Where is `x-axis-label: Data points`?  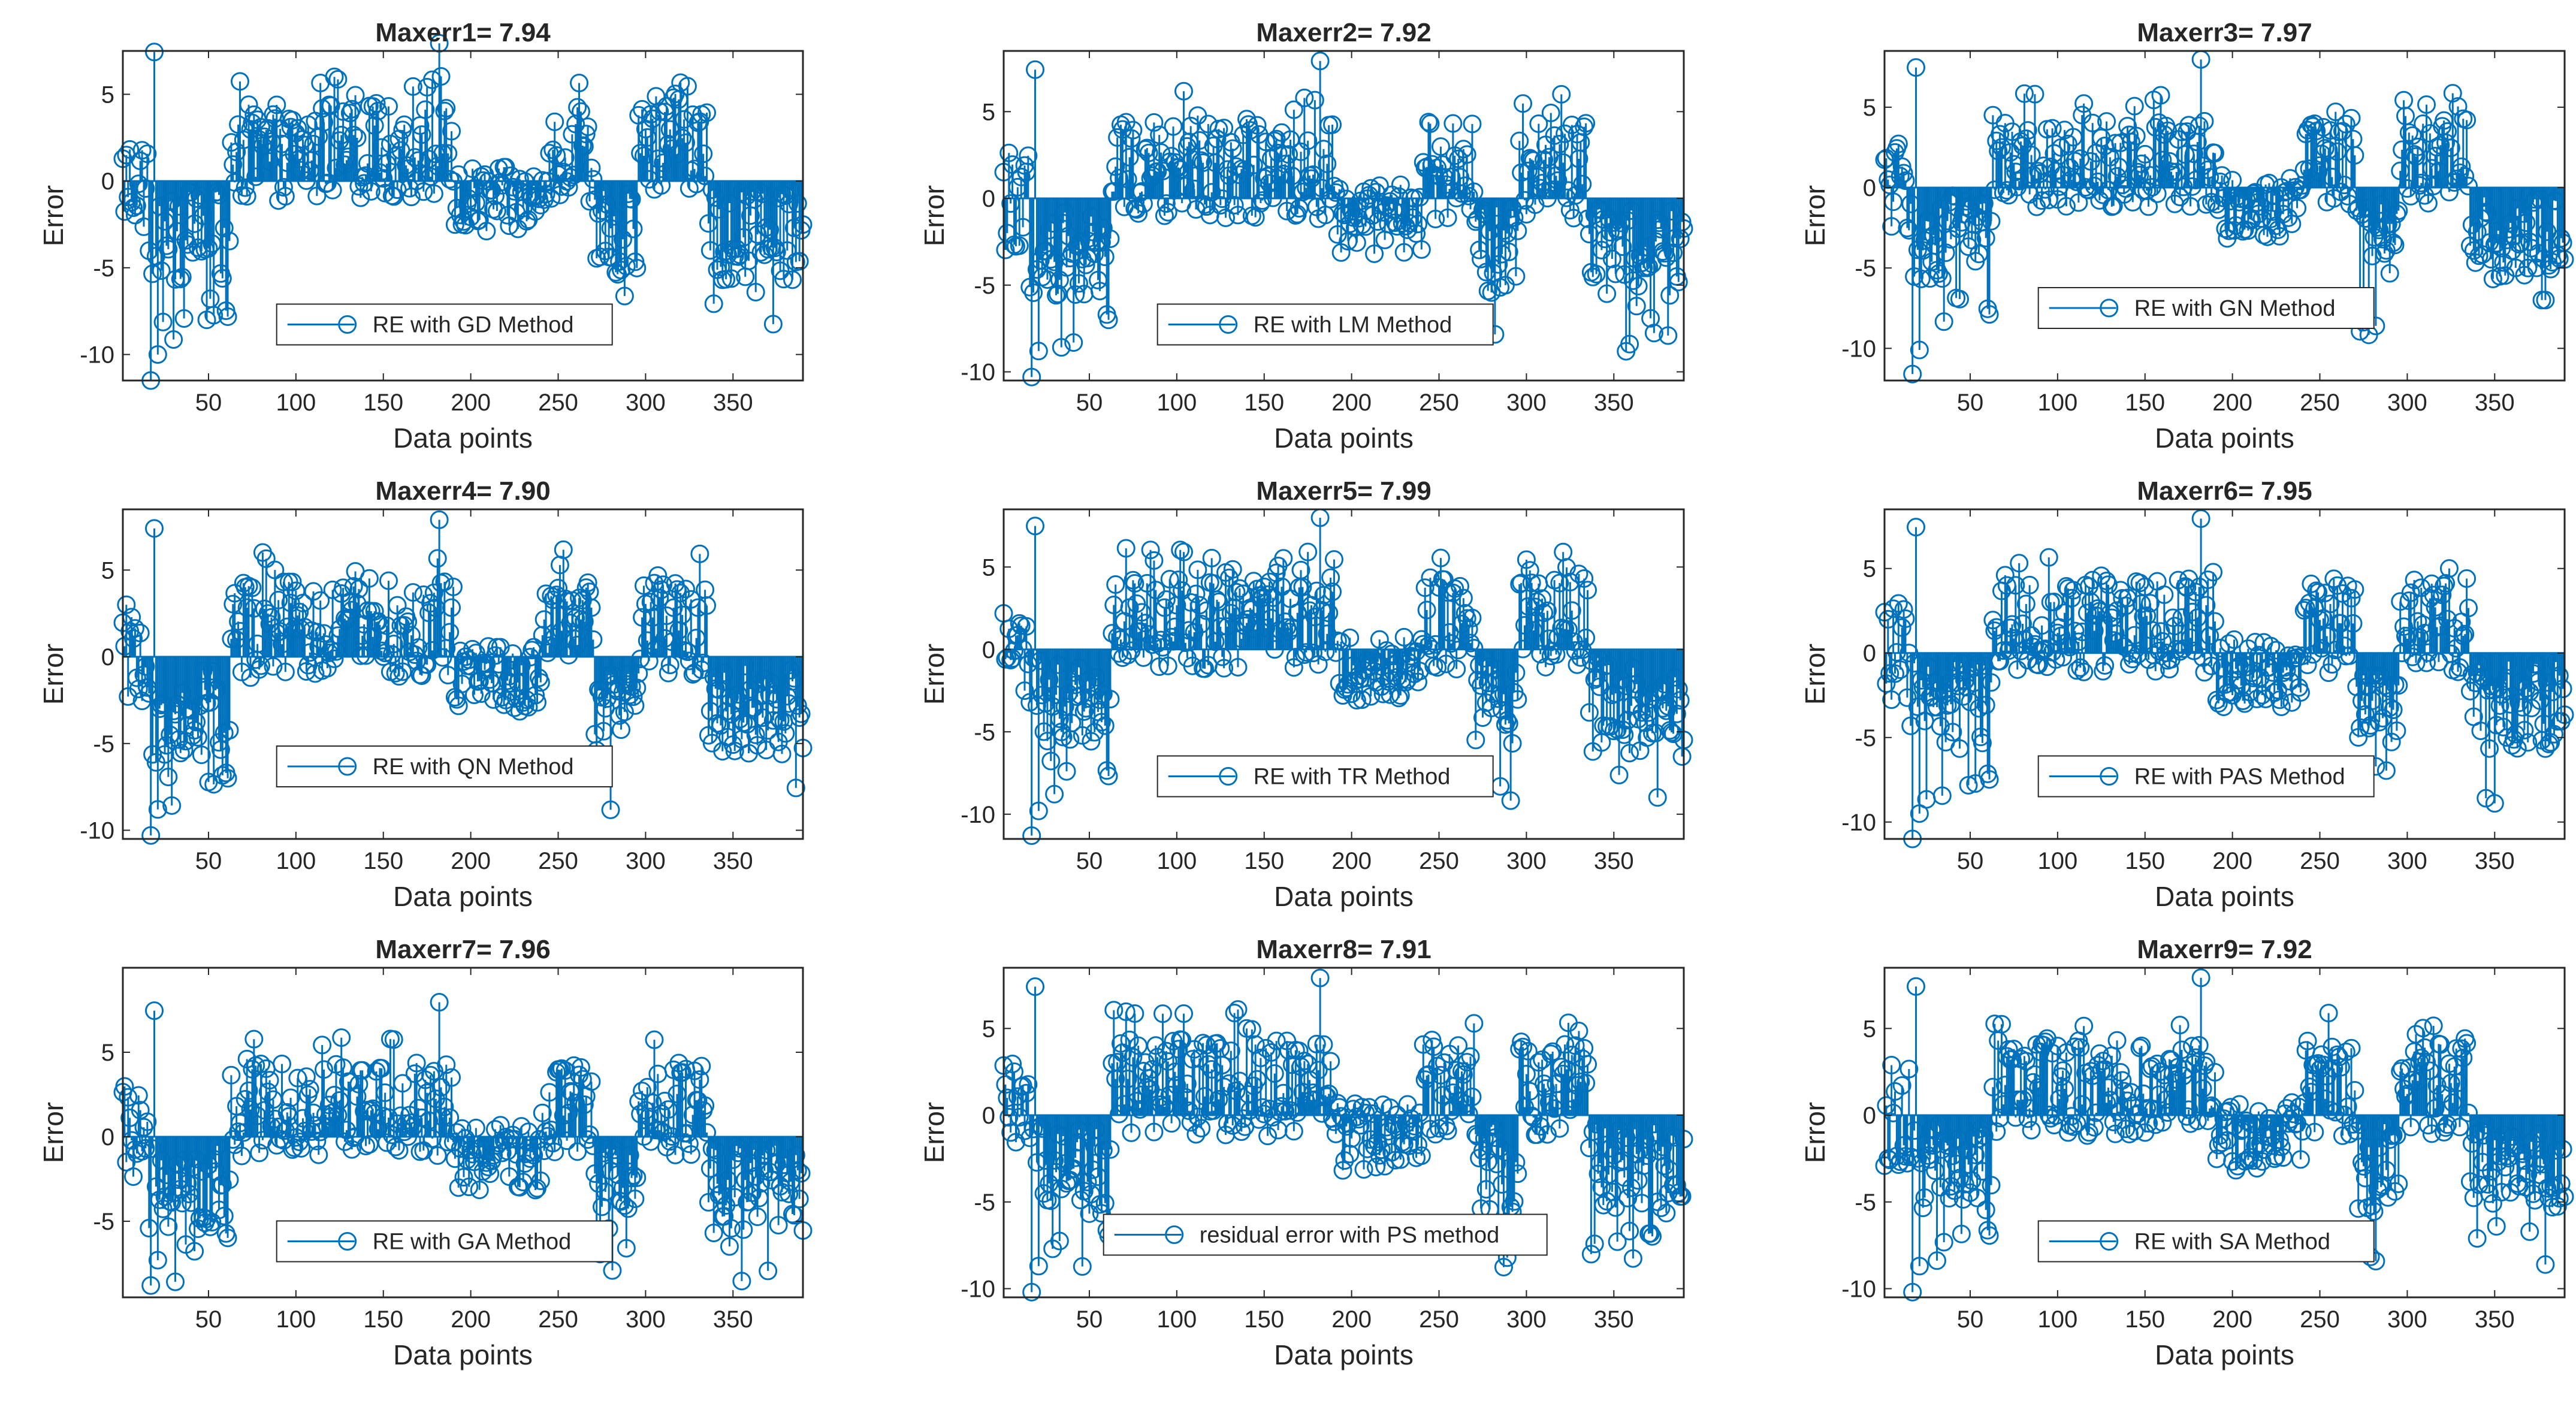 x-axis-label: Data points is located at coordinates (1344, 438).